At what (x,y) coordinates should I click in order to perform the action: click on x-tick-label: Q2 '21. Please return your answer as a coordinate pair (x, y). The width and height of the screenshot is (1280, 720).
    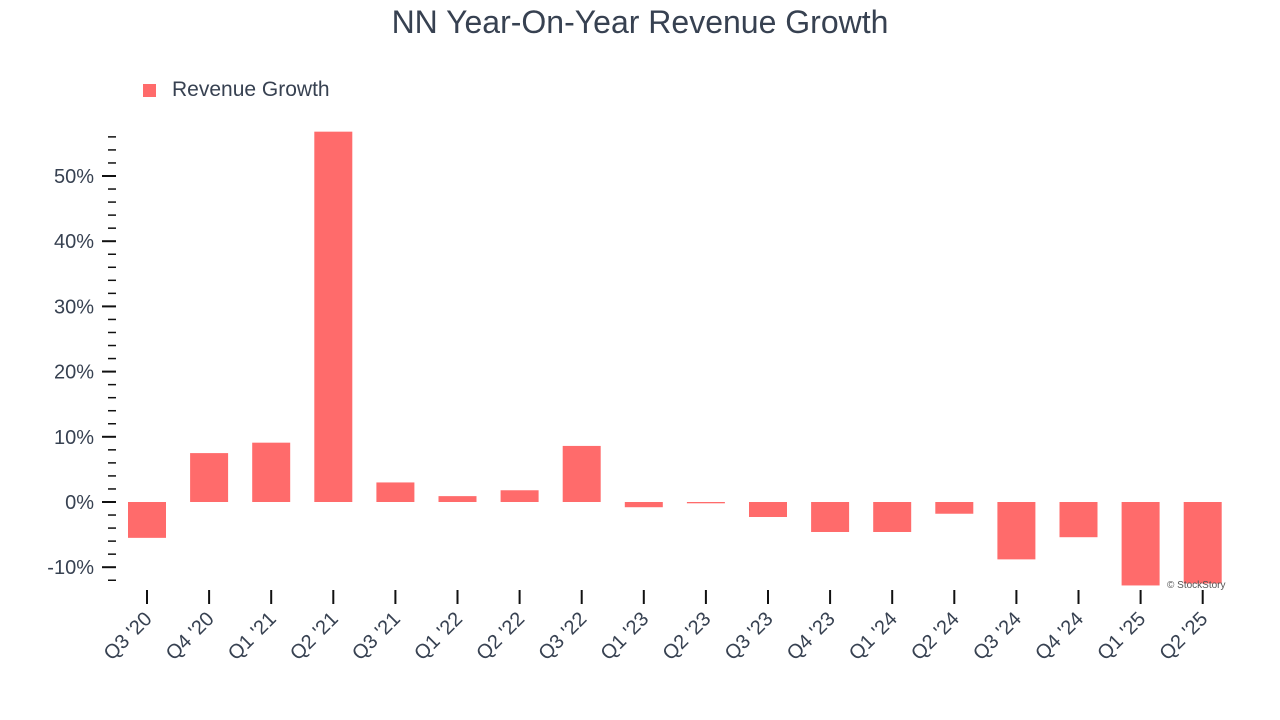
    Looking at the image, I should click on (314, 636).